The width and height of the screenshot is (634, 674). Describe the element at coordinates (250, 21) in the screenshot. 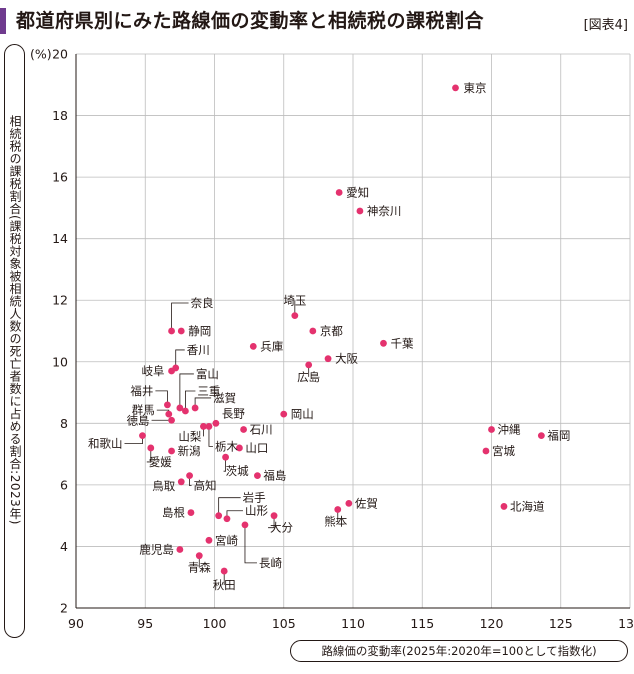

I see `chart-title: 都道府県別にみた路線価の変動率と相続税の課税割合` at that location.